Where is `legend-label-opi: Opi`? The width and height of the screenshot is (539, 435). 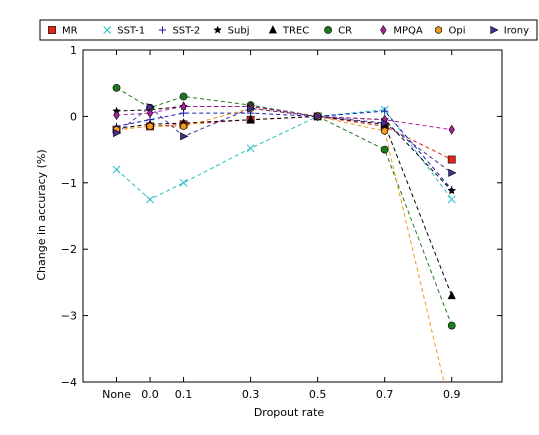
legend-label-opi: Opi is located at coordinates (457, 31).